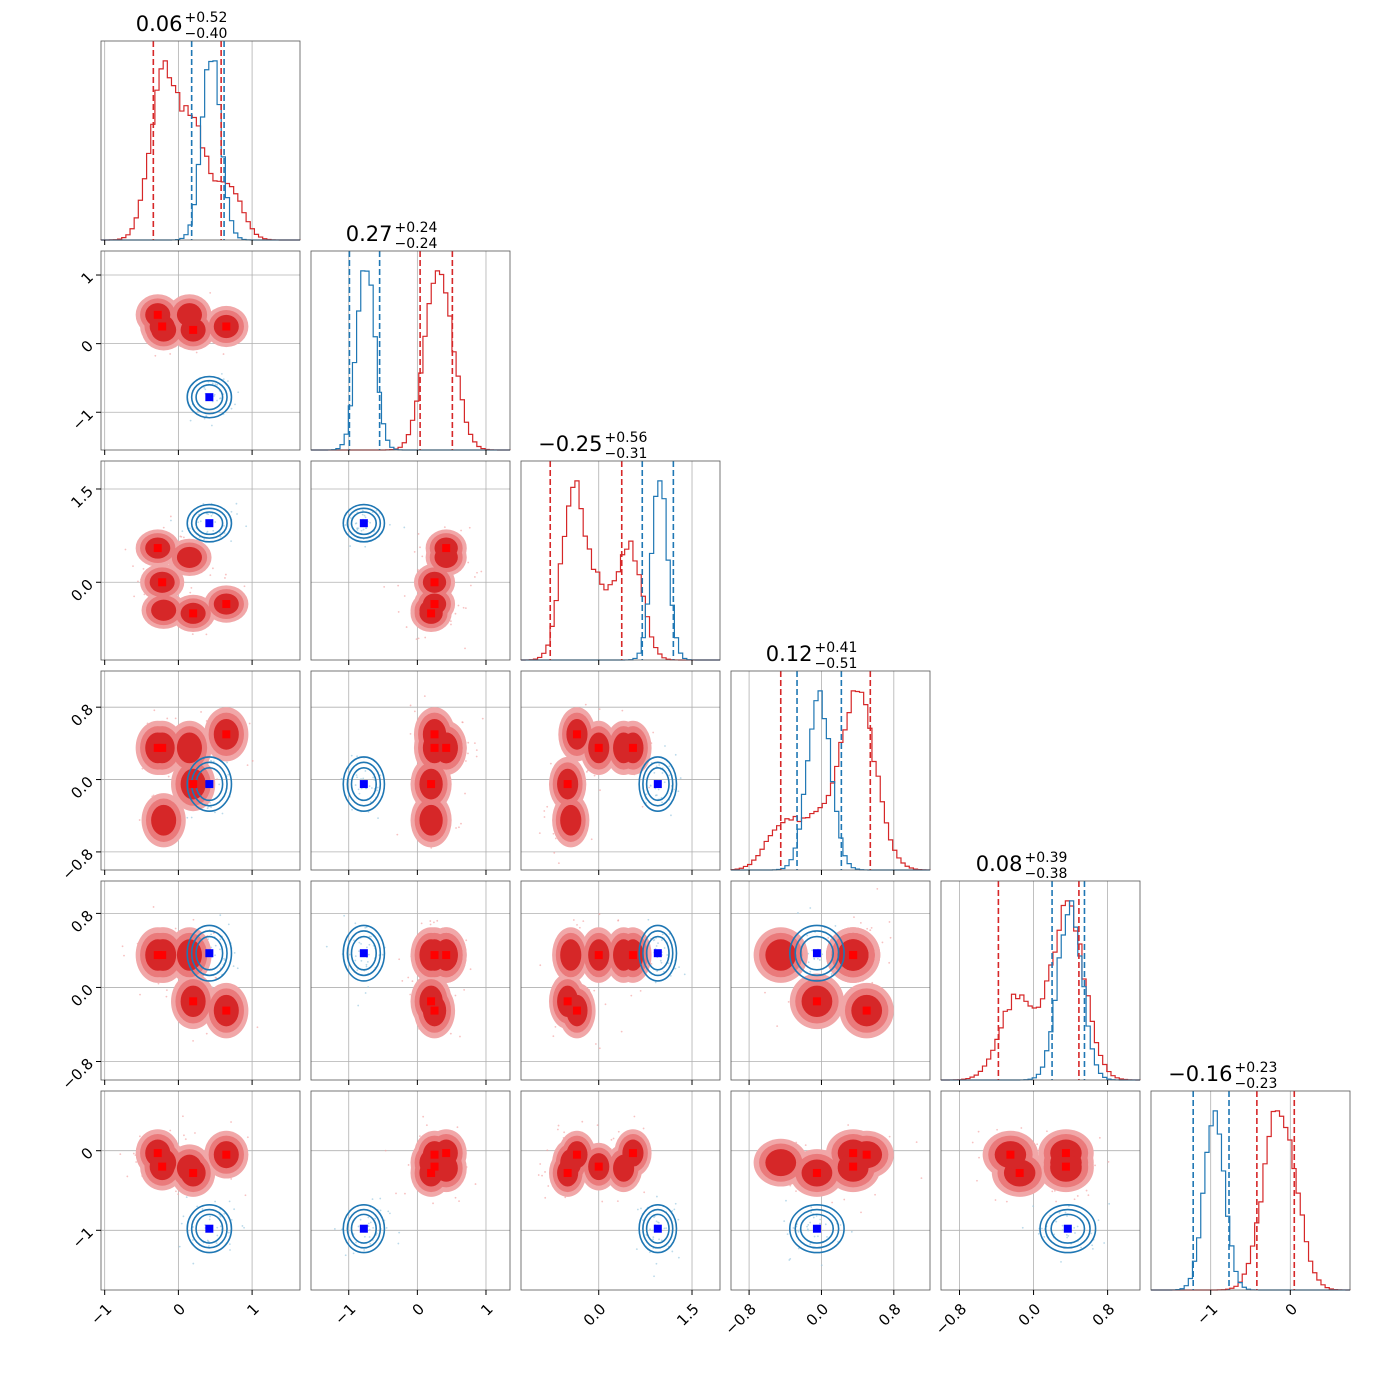 The width and height of the screenshot is (1390, 1390). What do you see at coordinates (82, 788) in the screenshot?
I see `y-tick-label: 0.0` at bounding box center [82, 788].